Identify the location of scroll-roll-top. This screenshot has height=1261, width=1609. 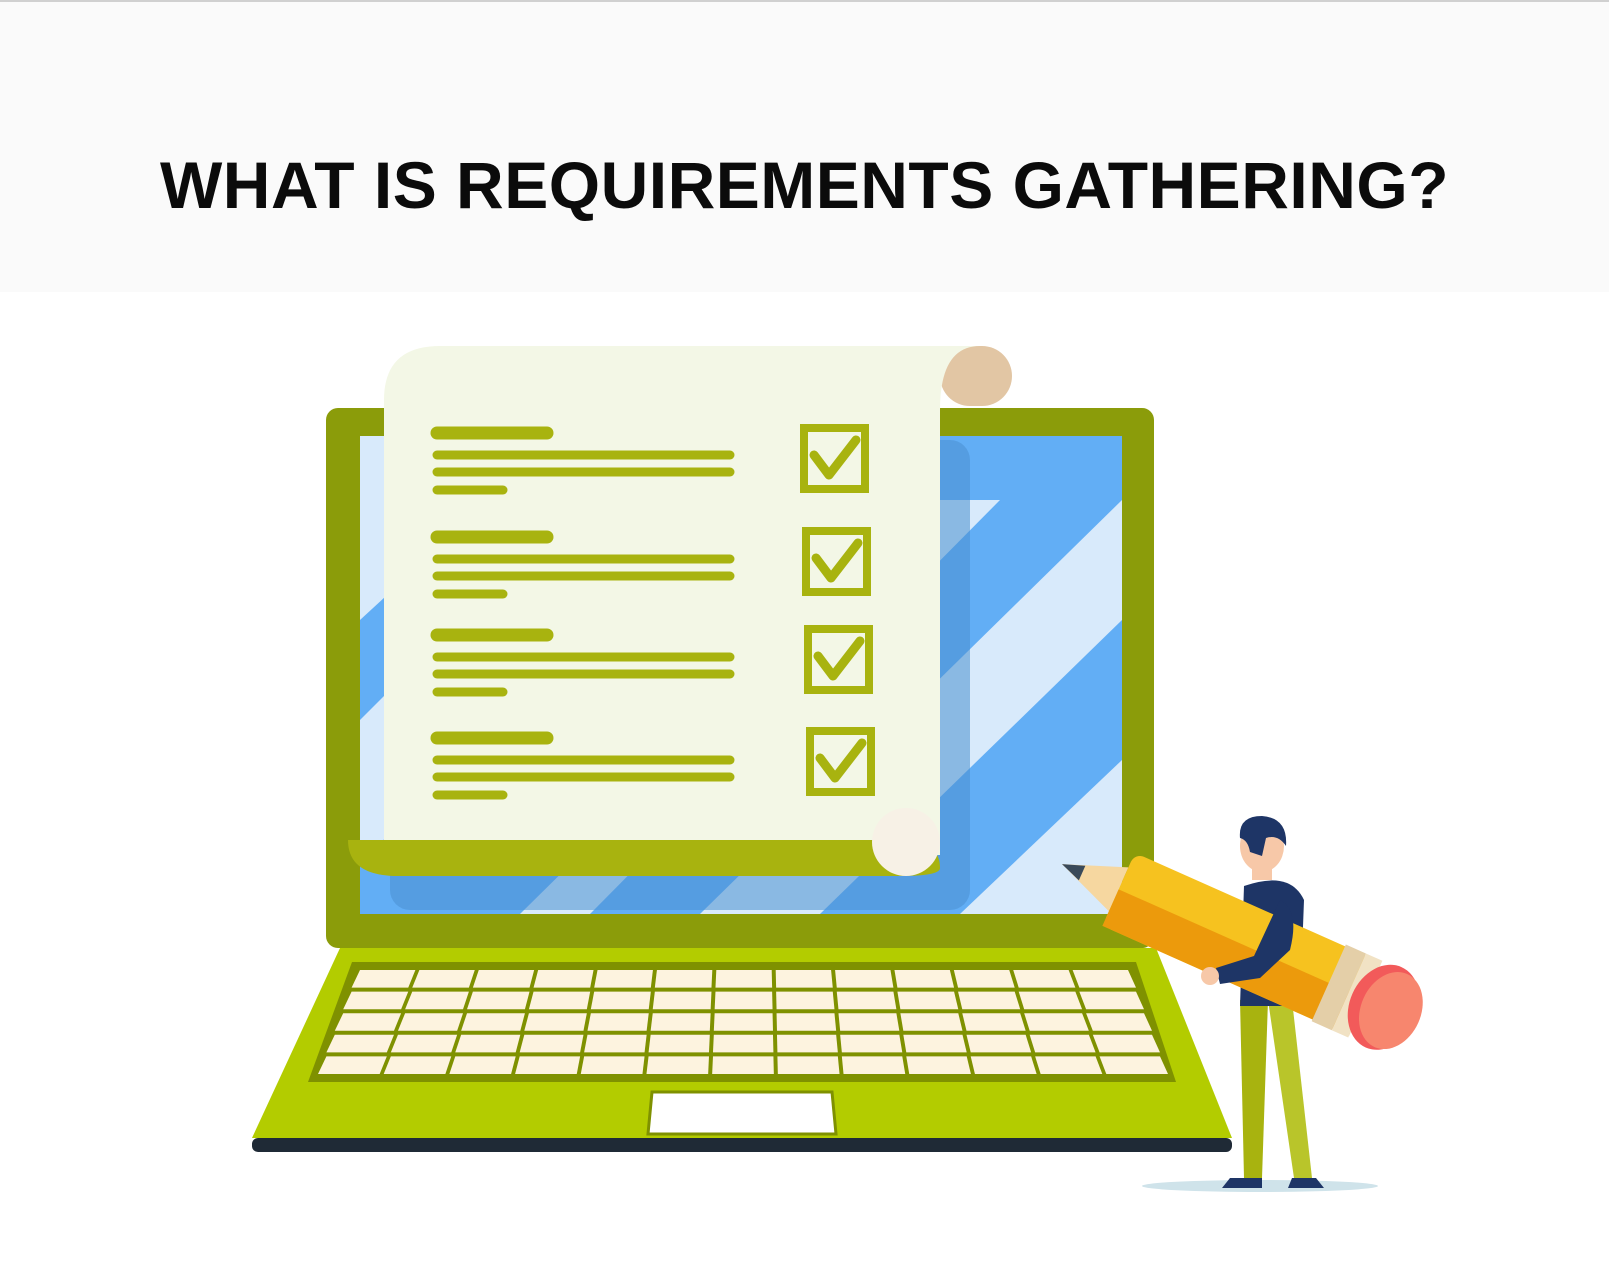
(976, 376).